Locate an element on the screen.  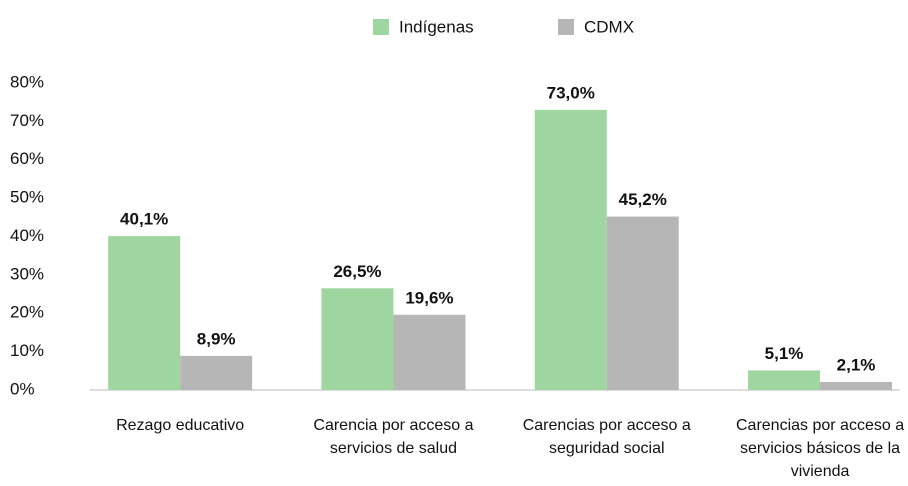
data-label: 19,6% is located at coordinates (429, 297).